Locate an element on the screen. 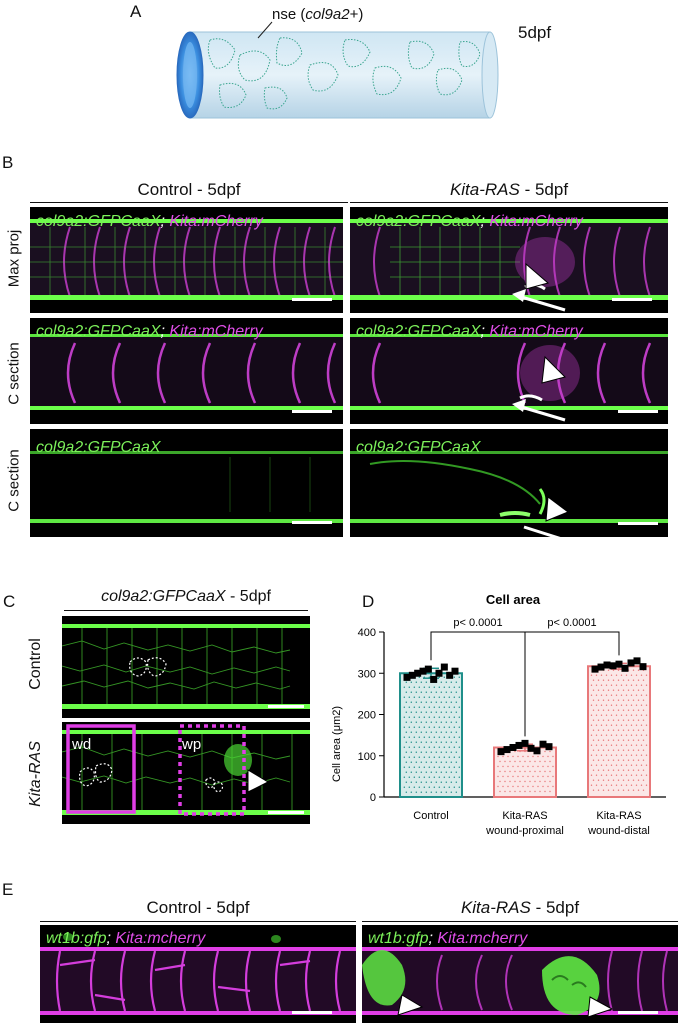 The height and width of the screenshot is (1025, 680). micrograph-b-control-csection-green is located at coordinates (186, 483).